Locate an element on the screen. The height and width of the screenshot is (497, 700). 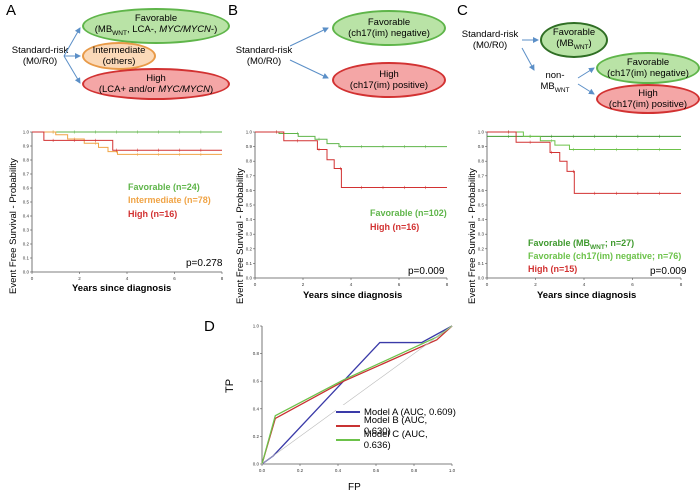
x-tick-label: 0.0 is located at coordinates (262, 470).